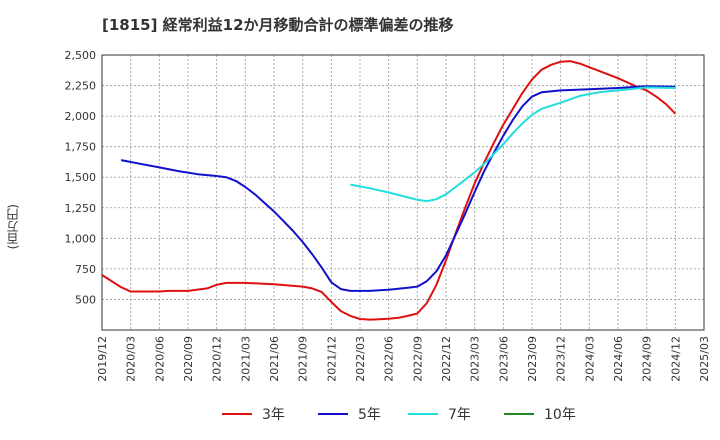  What do you see at coordinates (102, 359) in the screenshot?
I see `x-tick-label: 2019/12` at bounding box center [102, 359].